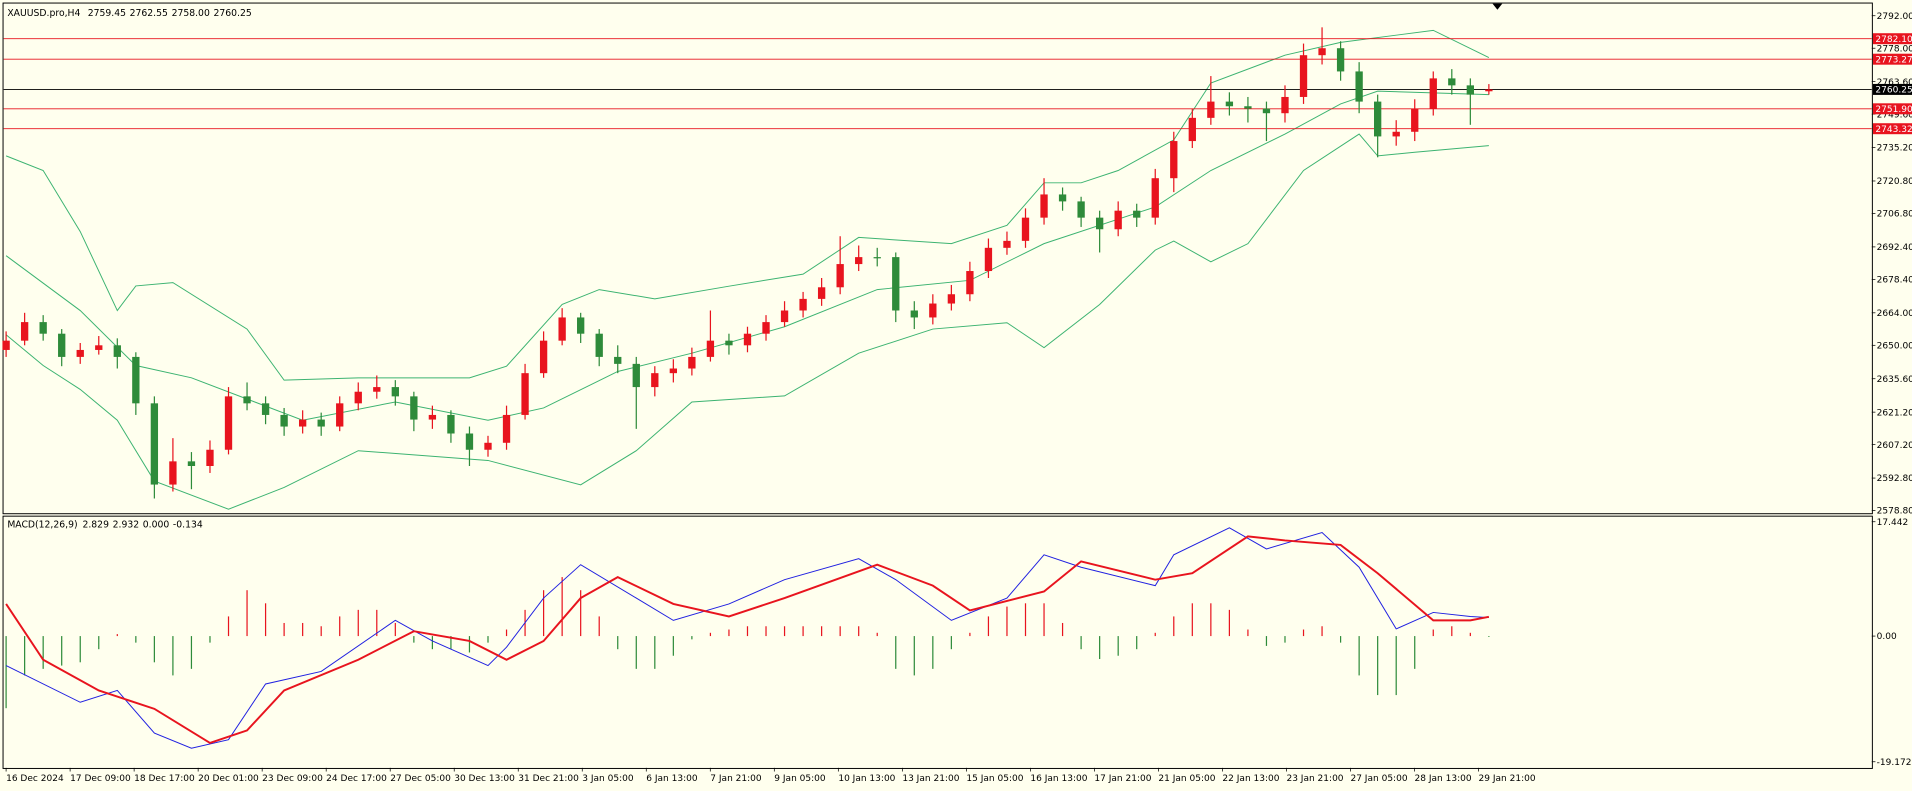 Image resolution: width=1912 pixels, height=791 pixels. Describe the element at coordinates (228, 779) in the screenshot. I see `x-tick-label: 20 Dec 01:00` at that location.